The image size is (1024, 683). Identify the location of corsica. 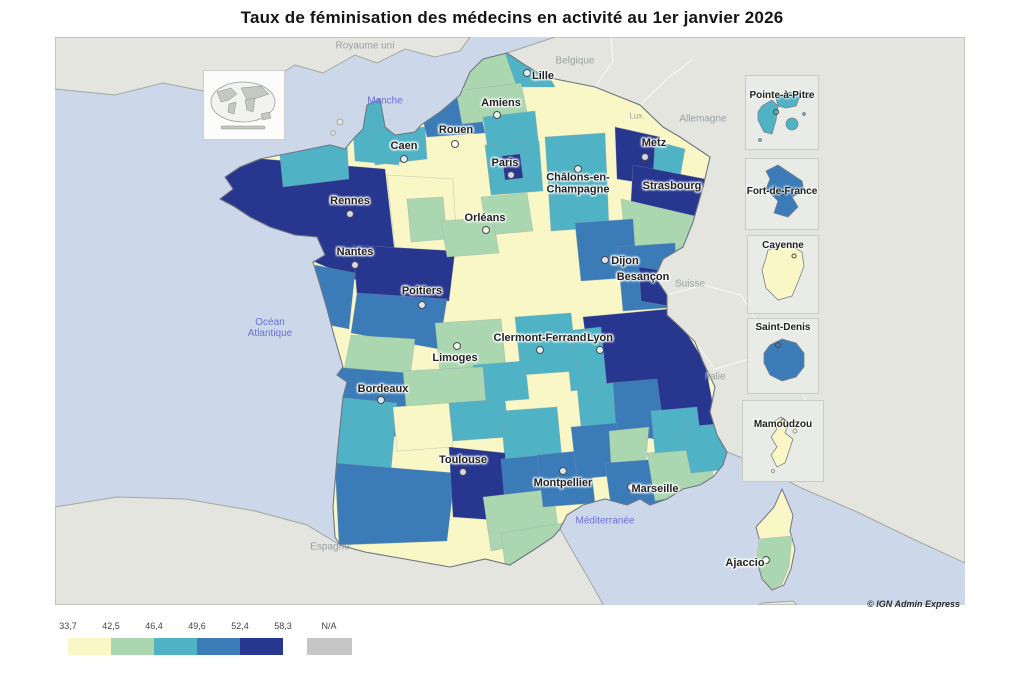
(775, 539).